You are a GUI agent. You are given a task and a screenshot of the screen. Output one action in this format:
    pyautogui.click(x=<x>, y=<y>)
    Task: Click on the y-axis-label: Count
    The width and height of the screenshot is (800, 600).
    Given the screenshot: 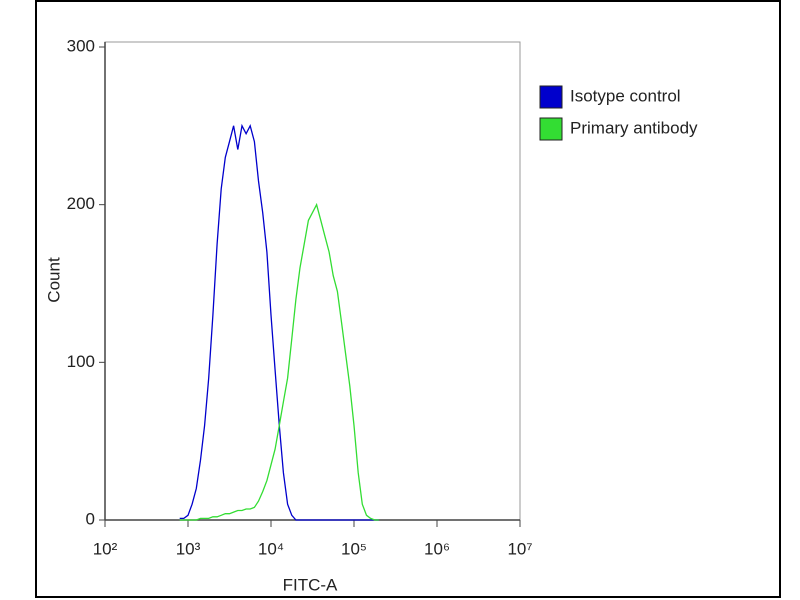 What is the action you would take?
    pyautogui.click(x=53, y=280)
    